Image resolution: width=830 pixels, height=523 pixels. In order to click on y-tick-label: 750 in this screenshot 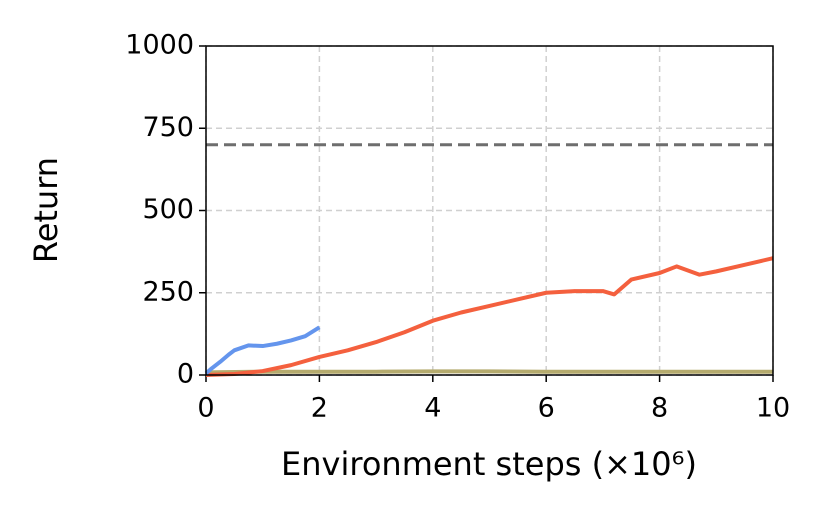, I will do `click(168, 127)`.